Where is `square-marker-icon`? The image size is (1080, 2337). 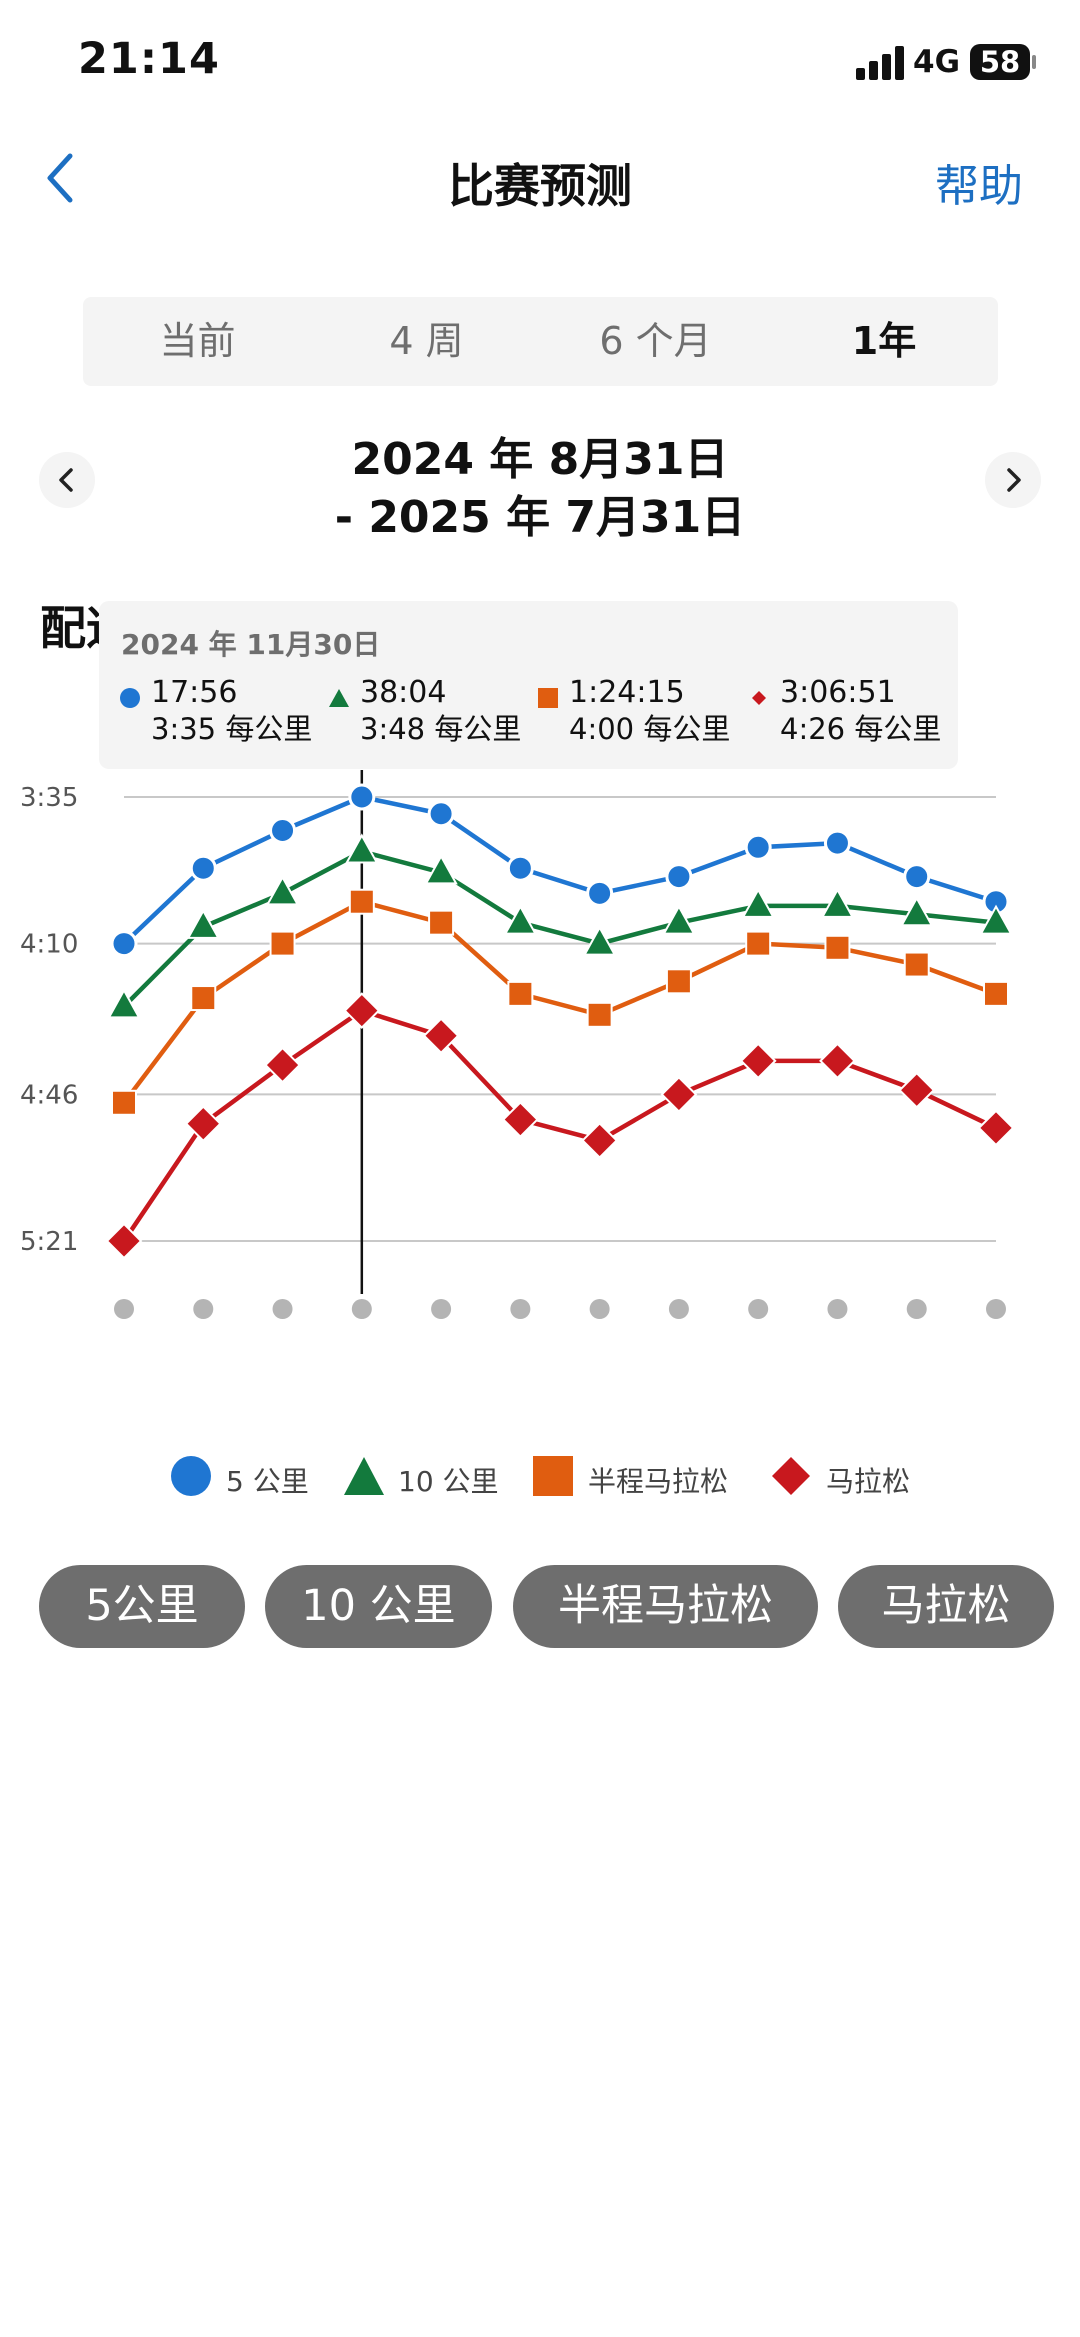 square-marker-icon is located at coordinates (548, 697).